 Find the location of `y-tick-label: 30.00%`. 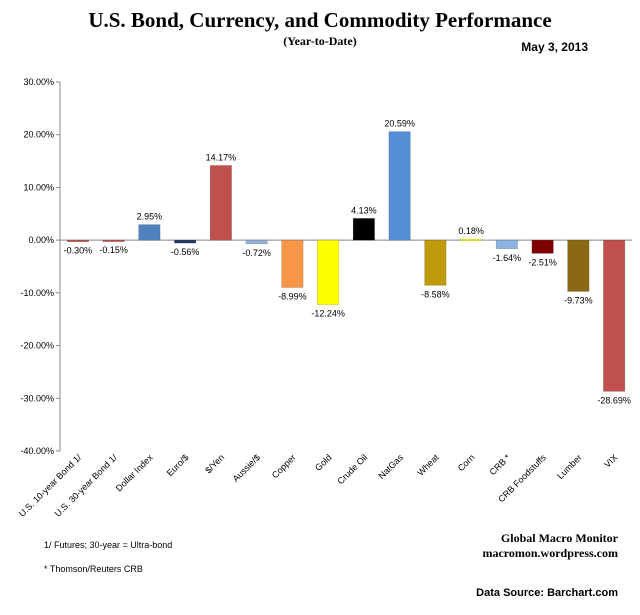

y-tick-label: 30.00% is located at coordinates (38, 82).